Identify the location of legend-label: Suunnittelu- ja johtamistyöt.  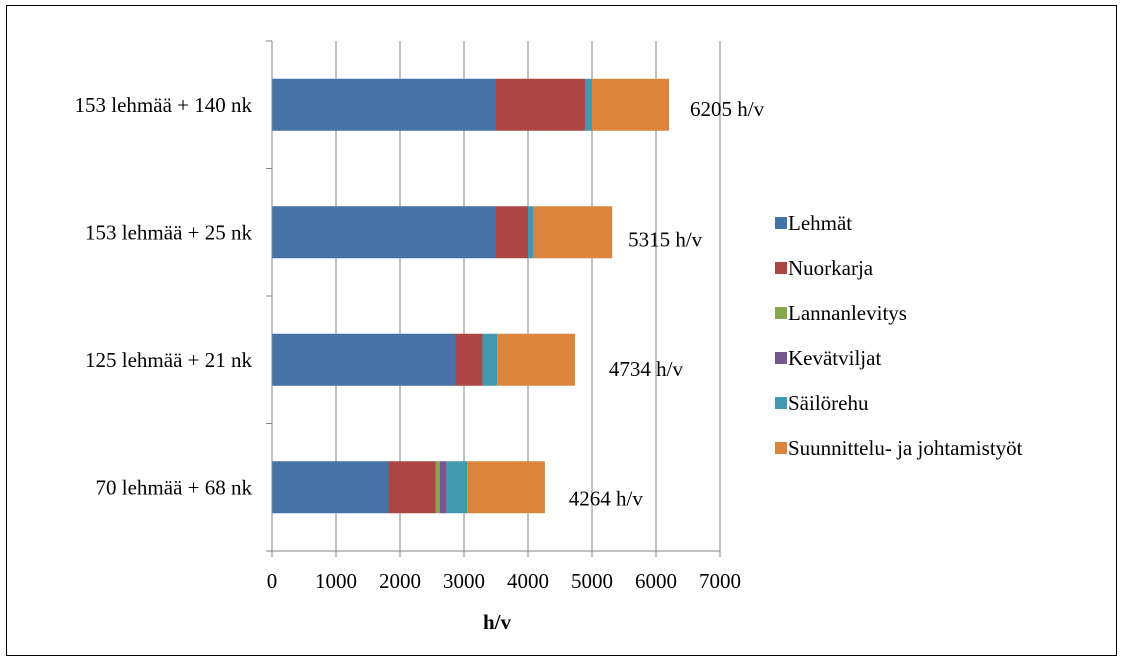
(905, 448).